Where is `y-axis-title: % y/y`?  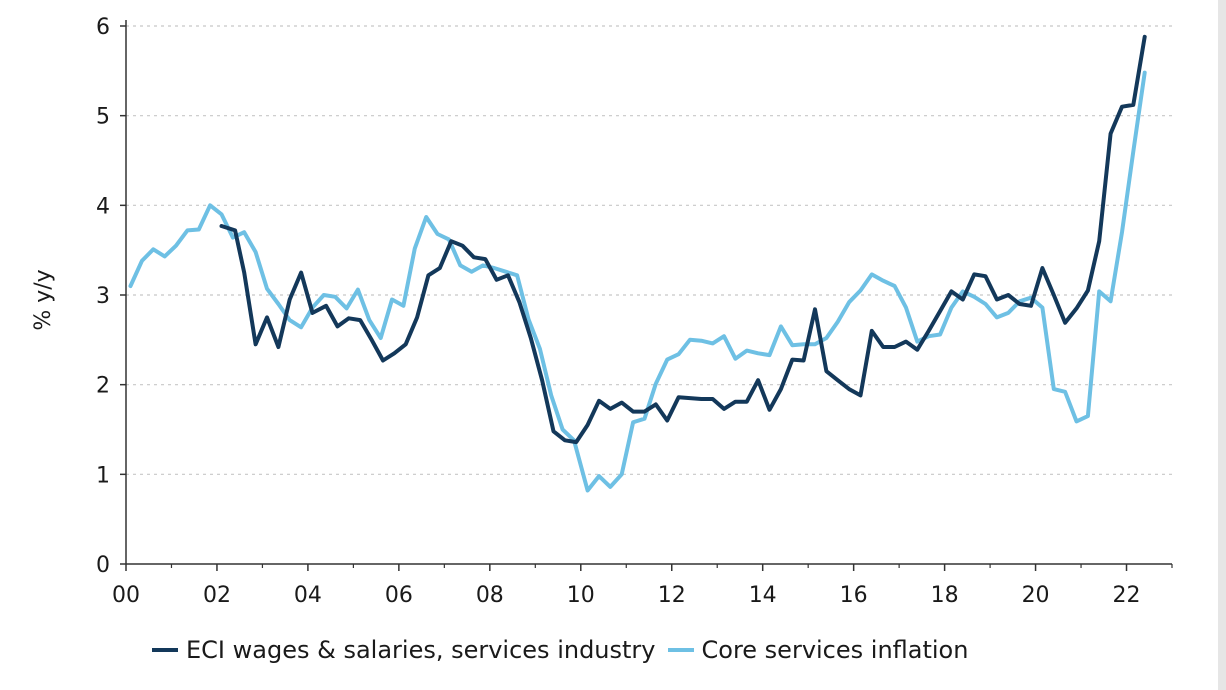 y-axis-title: % y/y is located at coordinates (43, 299).